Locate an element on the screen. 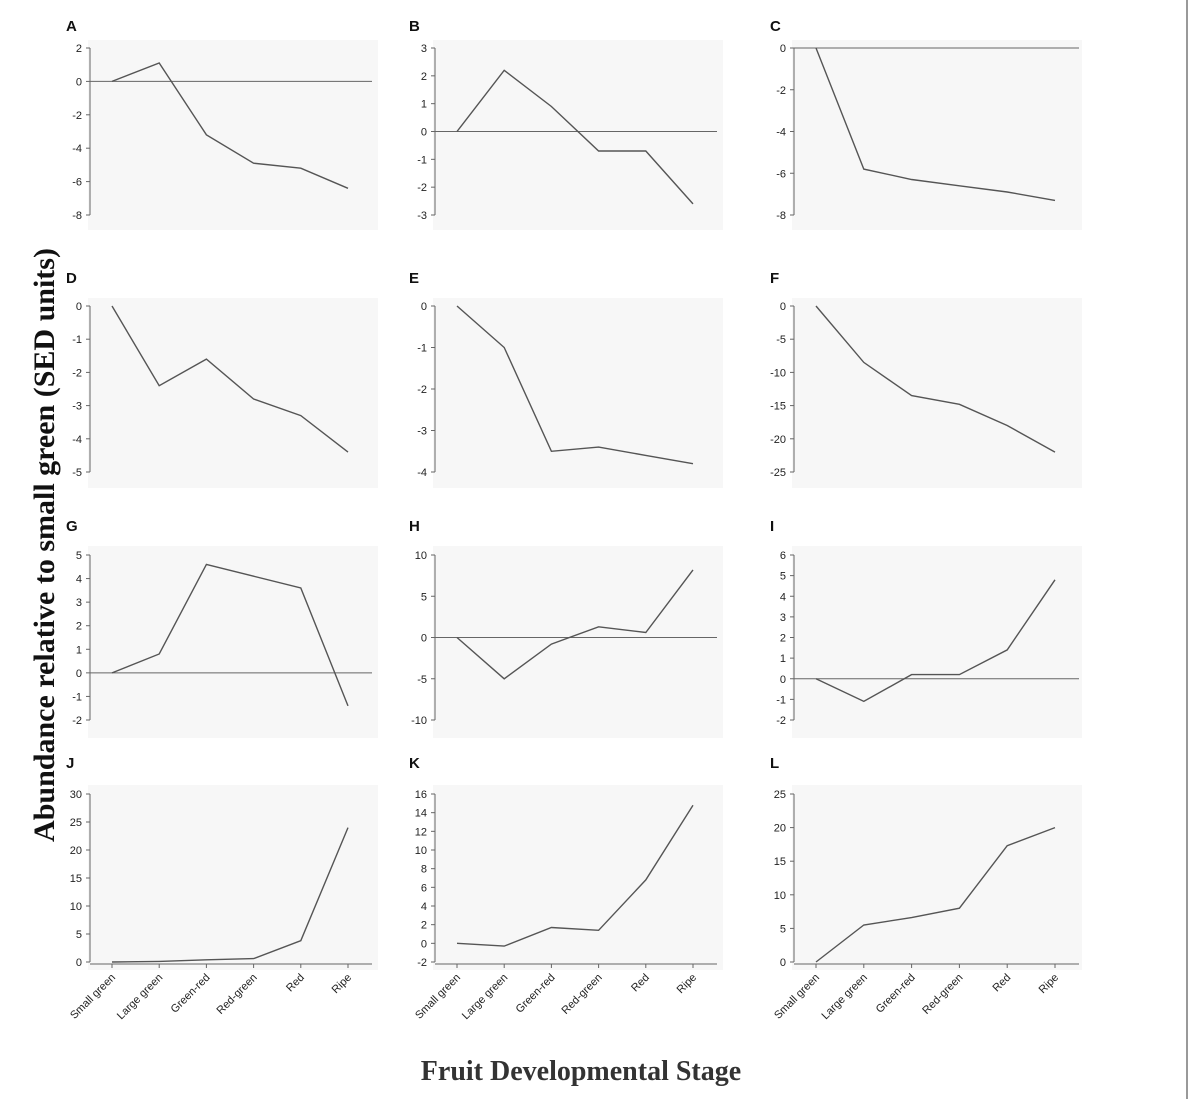  y-tick-label: 14 is located at coordinates (421, 814).